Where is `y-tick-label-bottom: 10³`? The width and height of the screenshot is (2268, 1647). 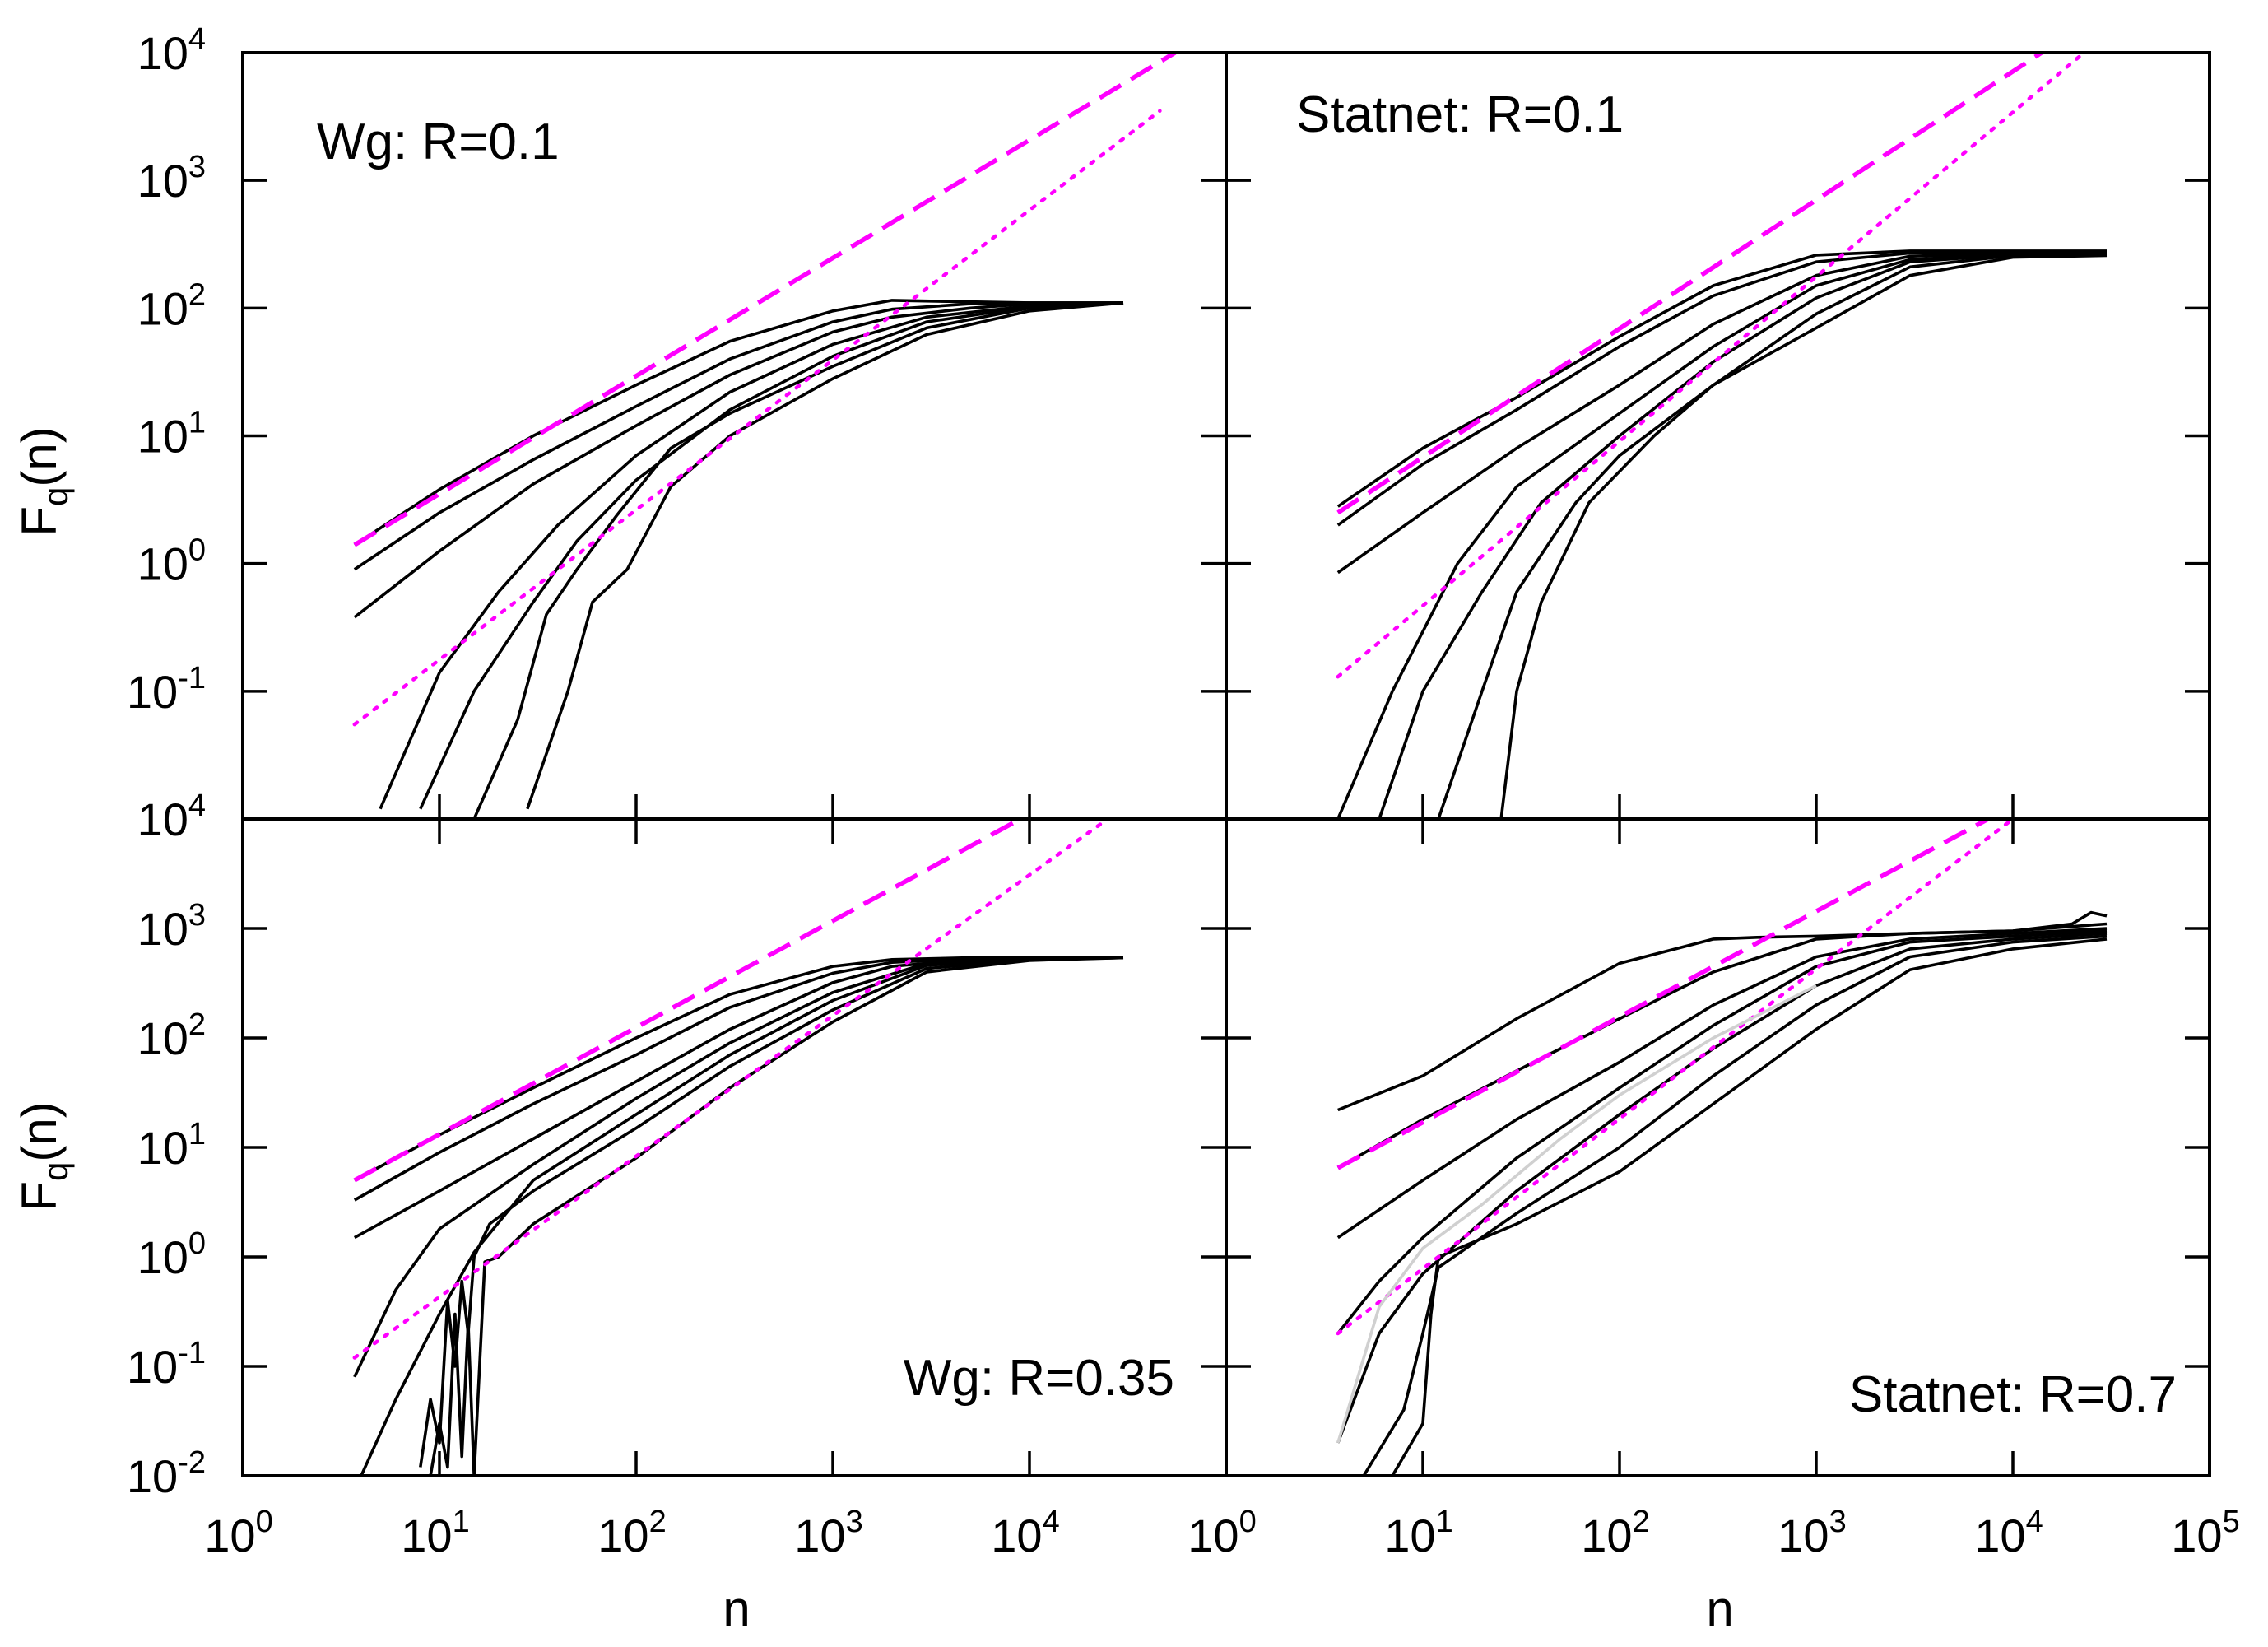 y-tick-label-bottom: 10³ is located at coordinates (171, 926).